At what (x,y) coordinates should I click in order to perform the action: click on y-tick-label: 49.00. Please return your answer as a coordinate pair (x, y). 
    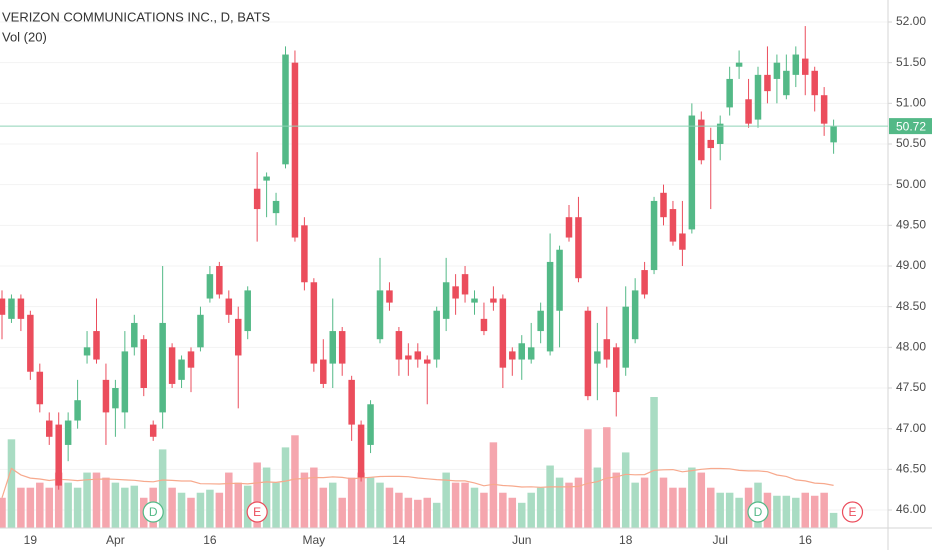
    Looking at the image, I should click on (911, 265).